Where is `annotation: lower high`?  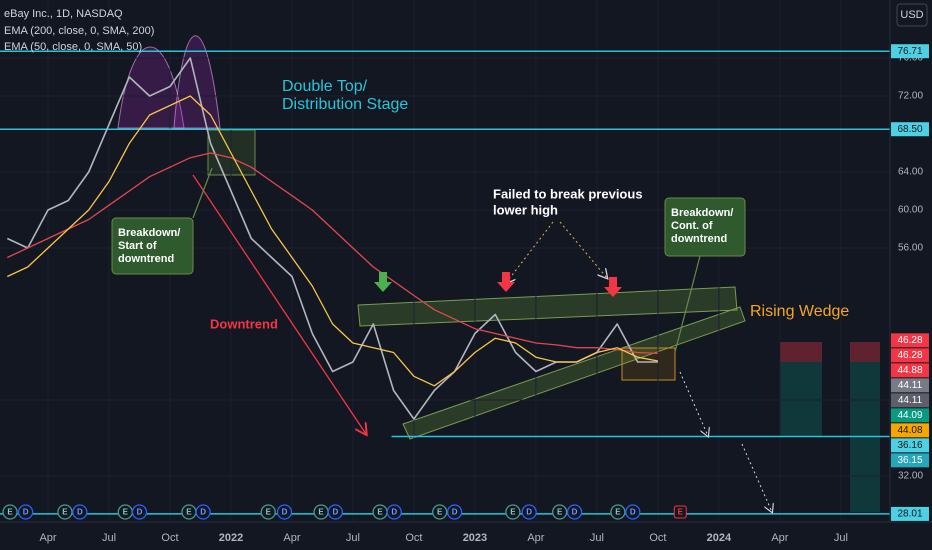 annotation: lower high is located at coordinates (525, 209).